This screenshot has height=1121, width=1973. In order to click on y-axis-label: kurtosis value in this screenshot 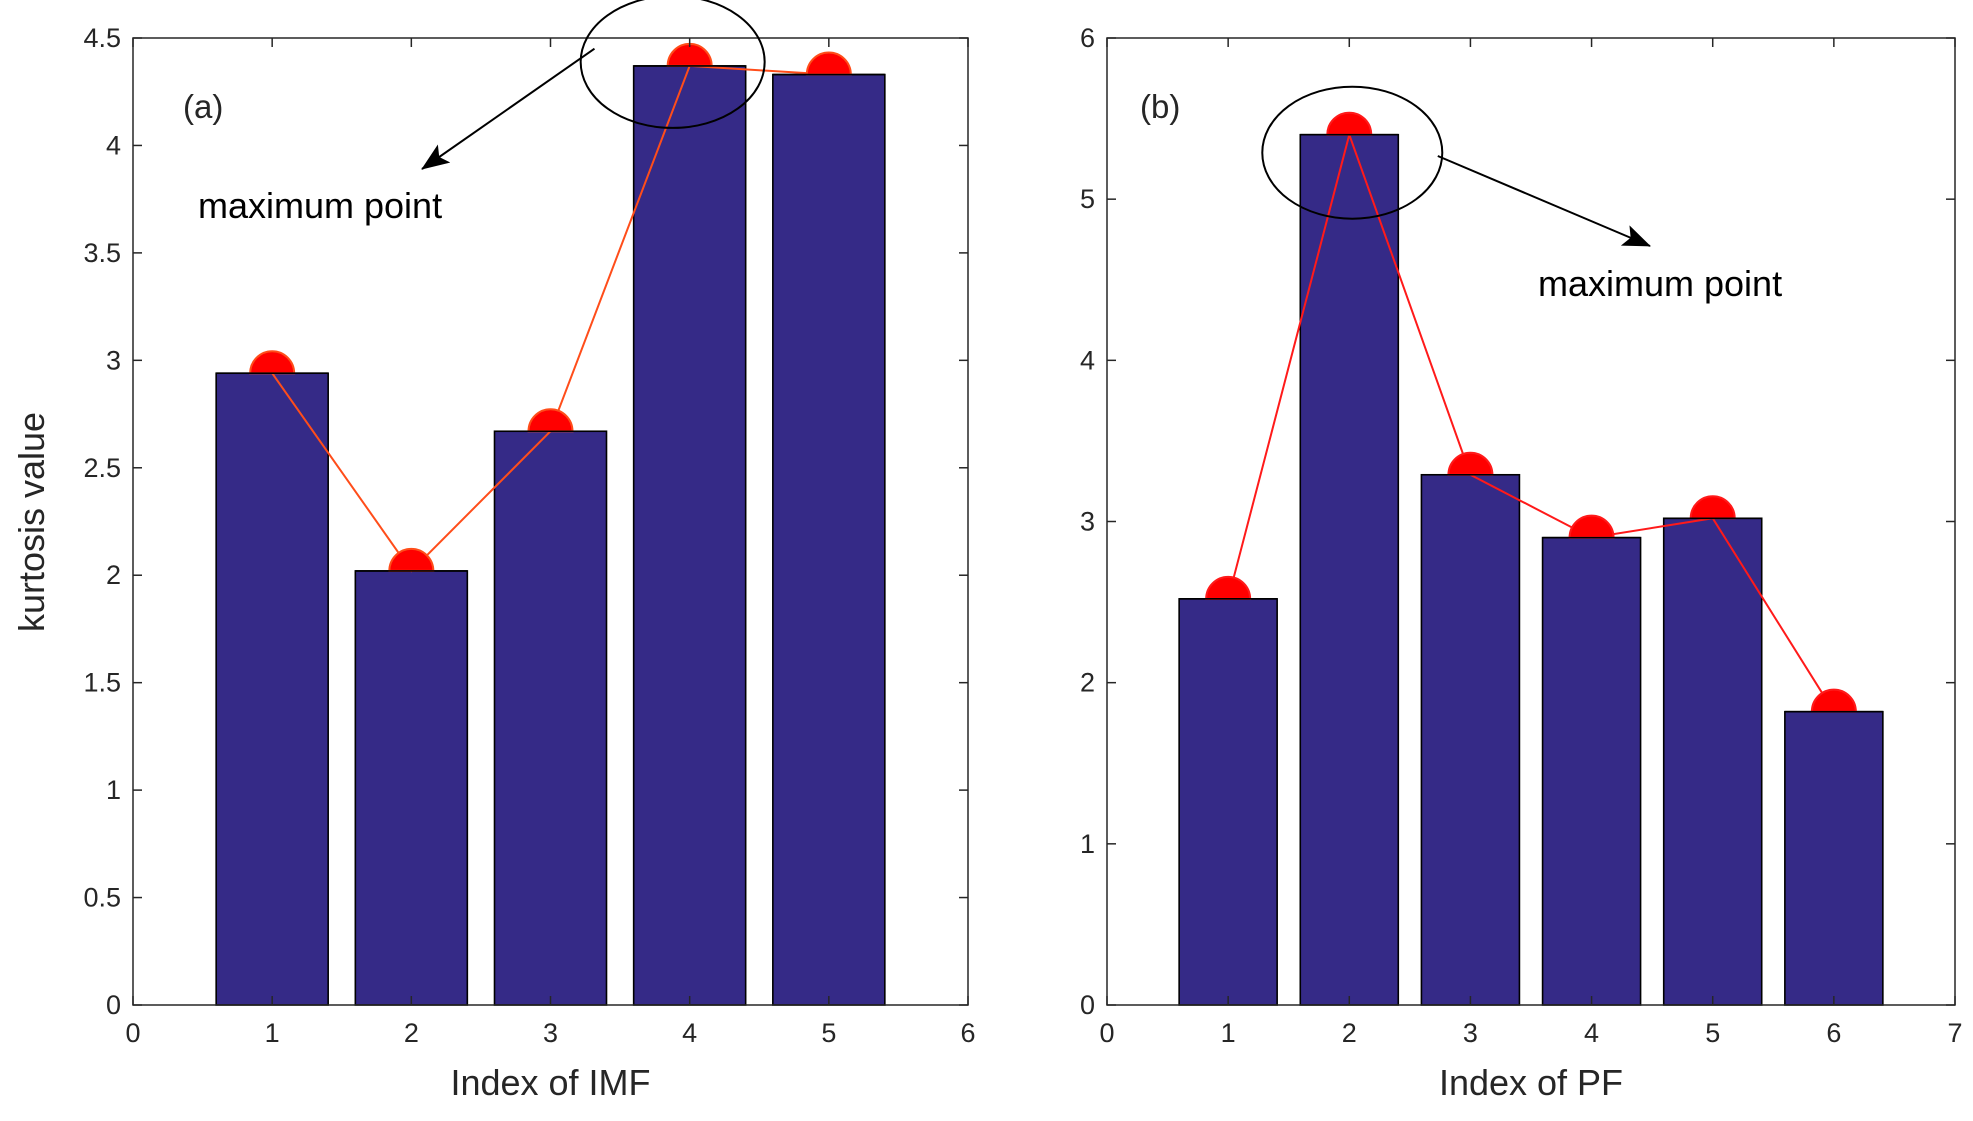, I will do `click(31, 522)`.